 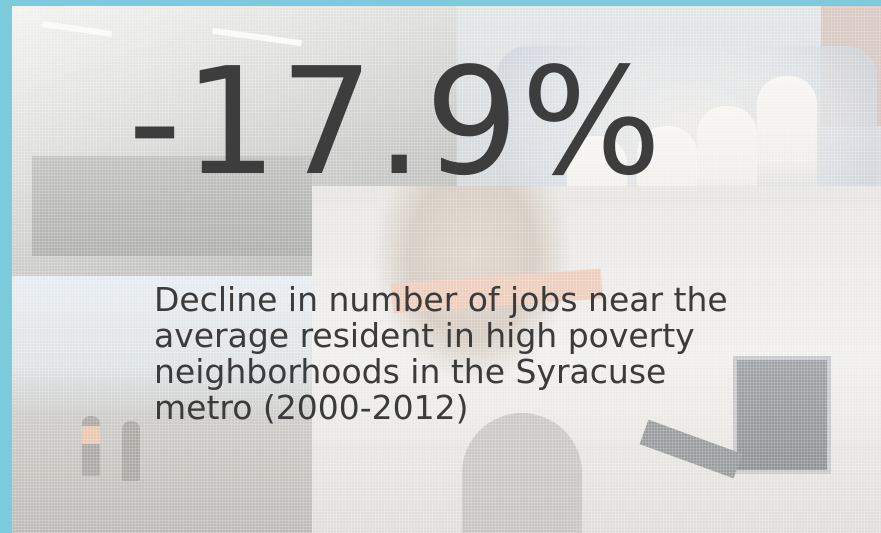 What do you see at coordinates (782, 415) in the screenshot?
I see `computer-monitor` at bounding box center [782, 415].